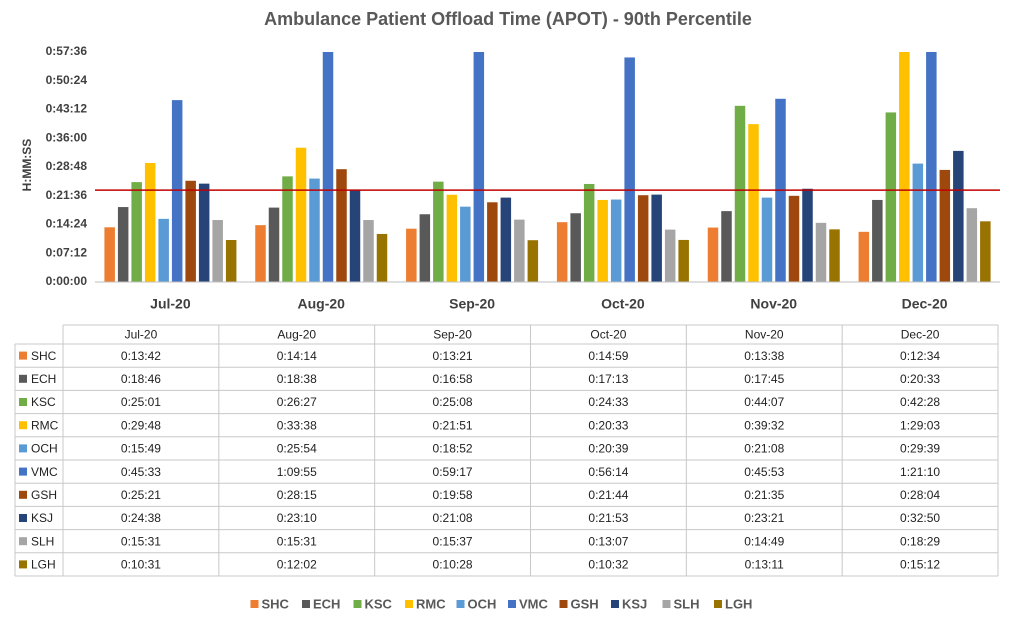  Describe the element at coordinates (608, 379) in the screenshot. I see `table-cell: 0:17:13` at that location.